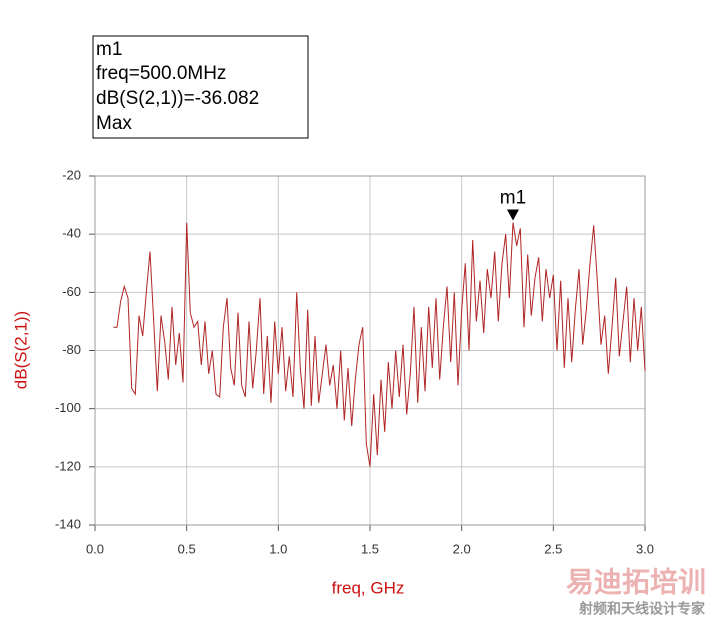  I want to click on y-tick-label: -80, so click(71, 349).